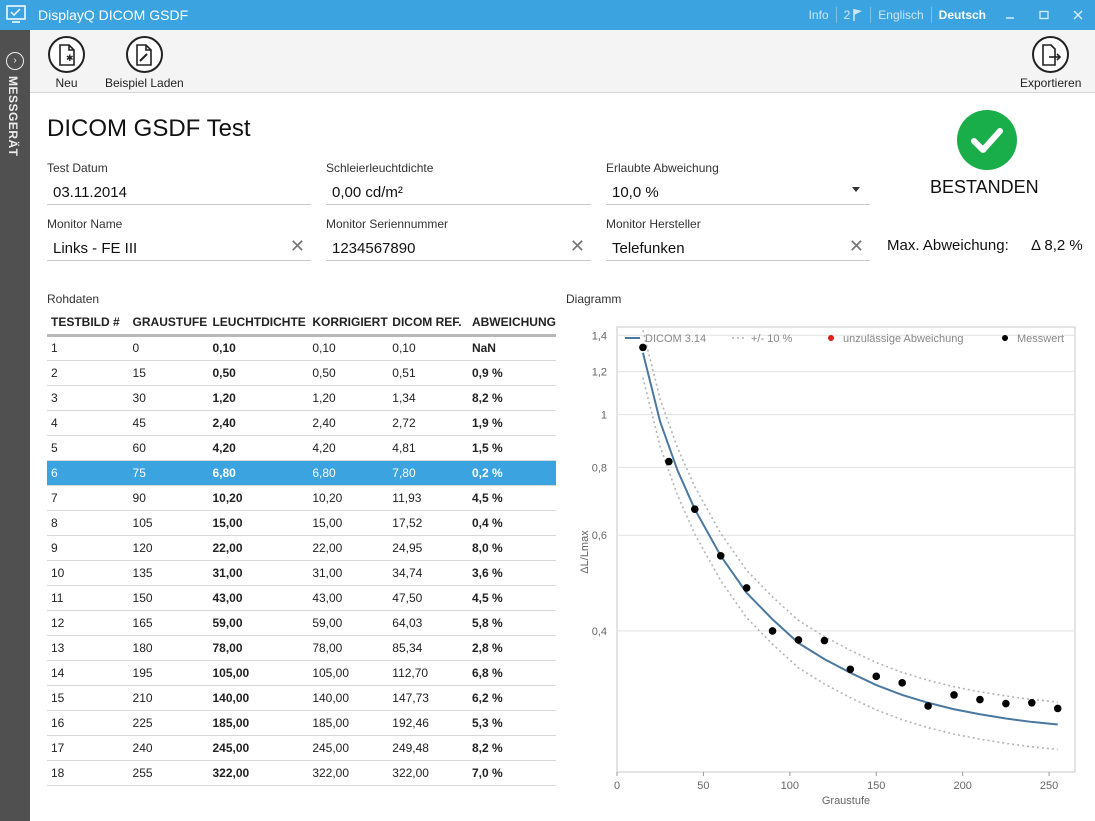 This screenshot has width=1095, height=821. Describe the element at coordinates (511, 698) in the screenshot. I see `table-cell: 6,2 %` at that location.